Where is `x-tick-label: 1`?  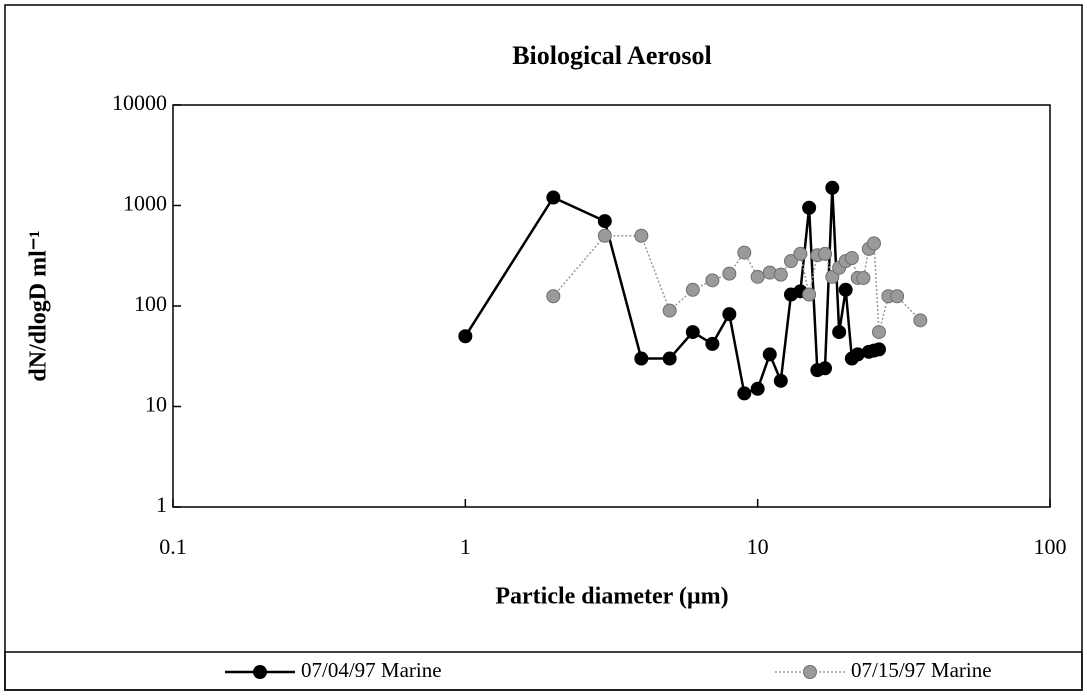 x-tick-label: 1 is located at coordinates (465, 546).